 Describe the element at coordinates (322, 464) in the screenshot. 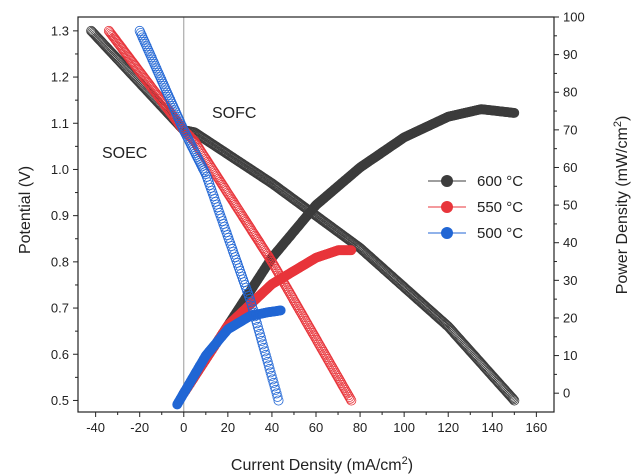

I see `x-axis-title: Current Density (mA/cm2)` at that location.